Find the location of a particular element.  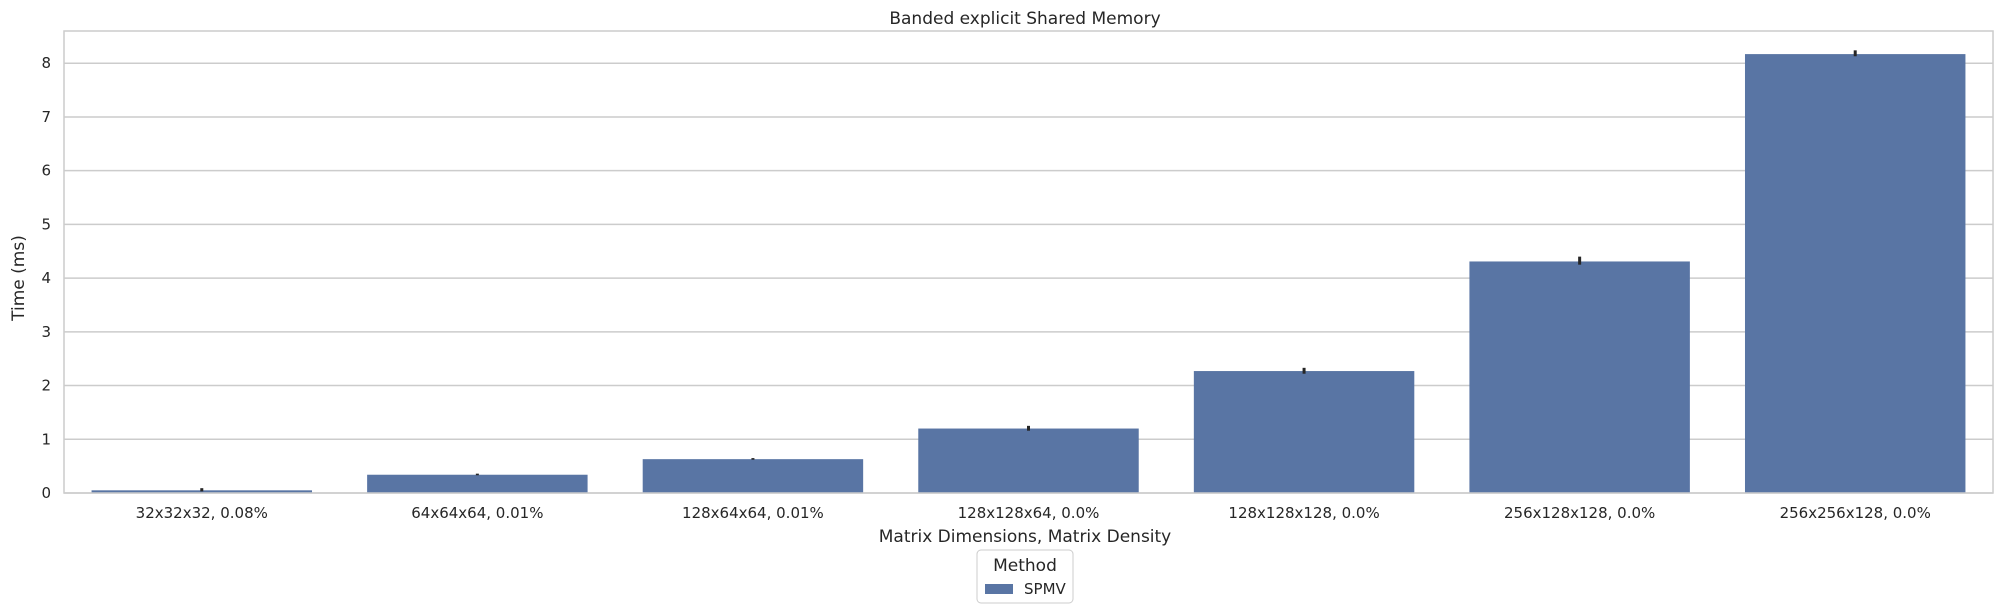

legend-swatch-spmv is located at coordinates (999, 589).